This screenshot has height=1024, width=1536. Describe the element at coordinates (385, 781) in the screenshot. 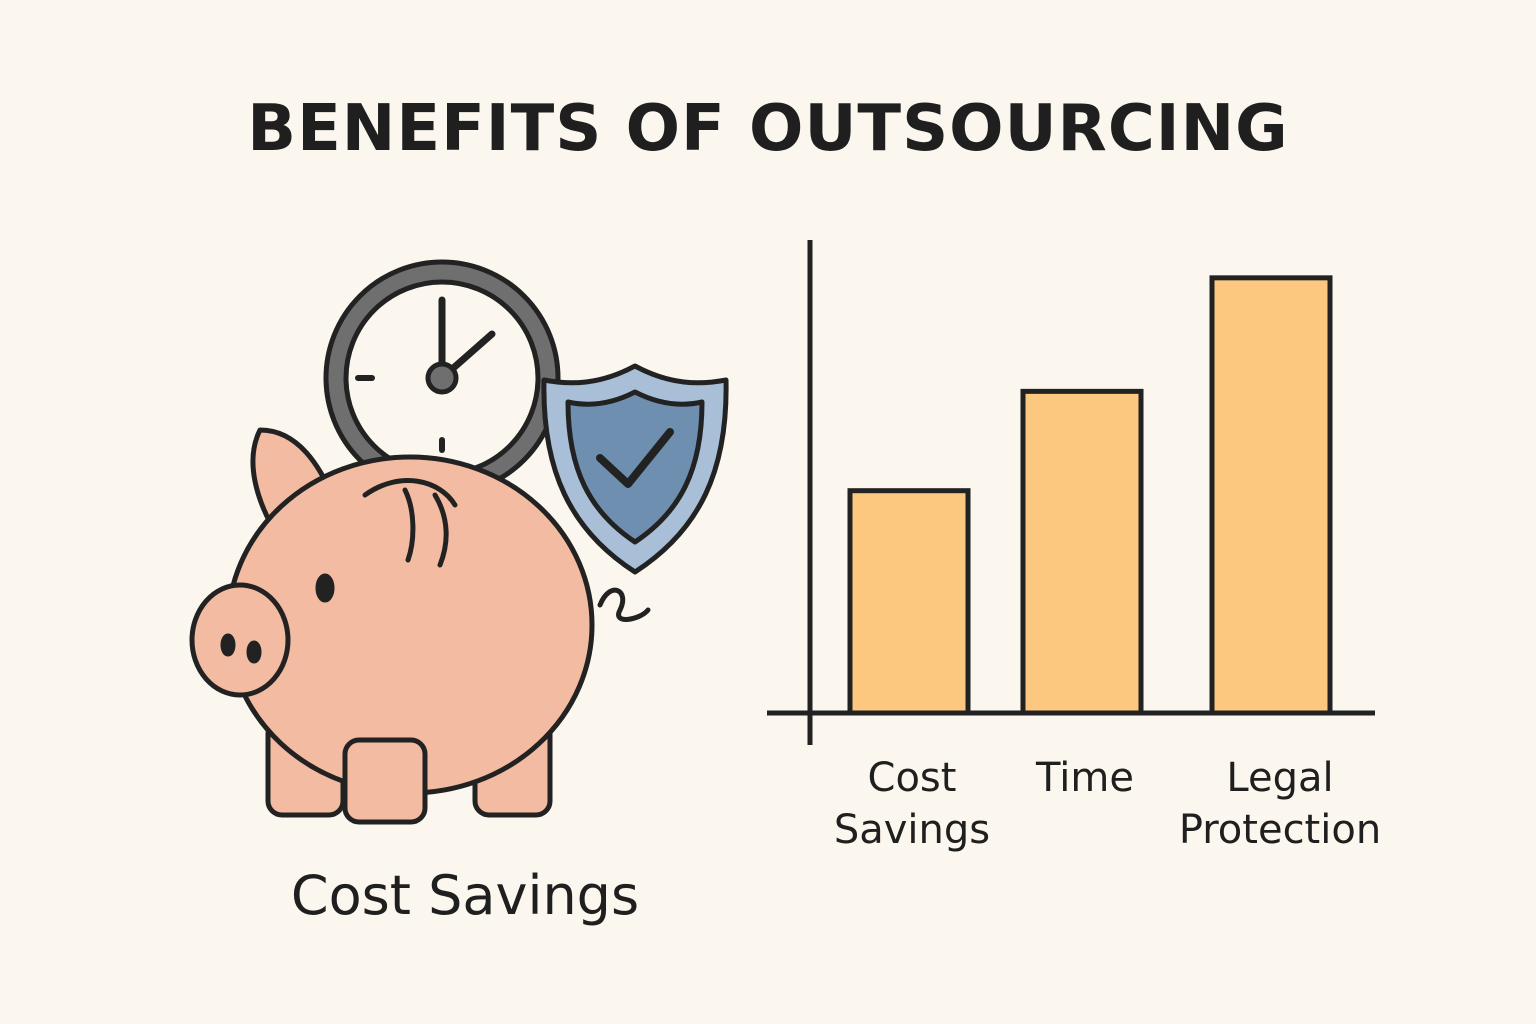

I see `pig-leg` at that location.